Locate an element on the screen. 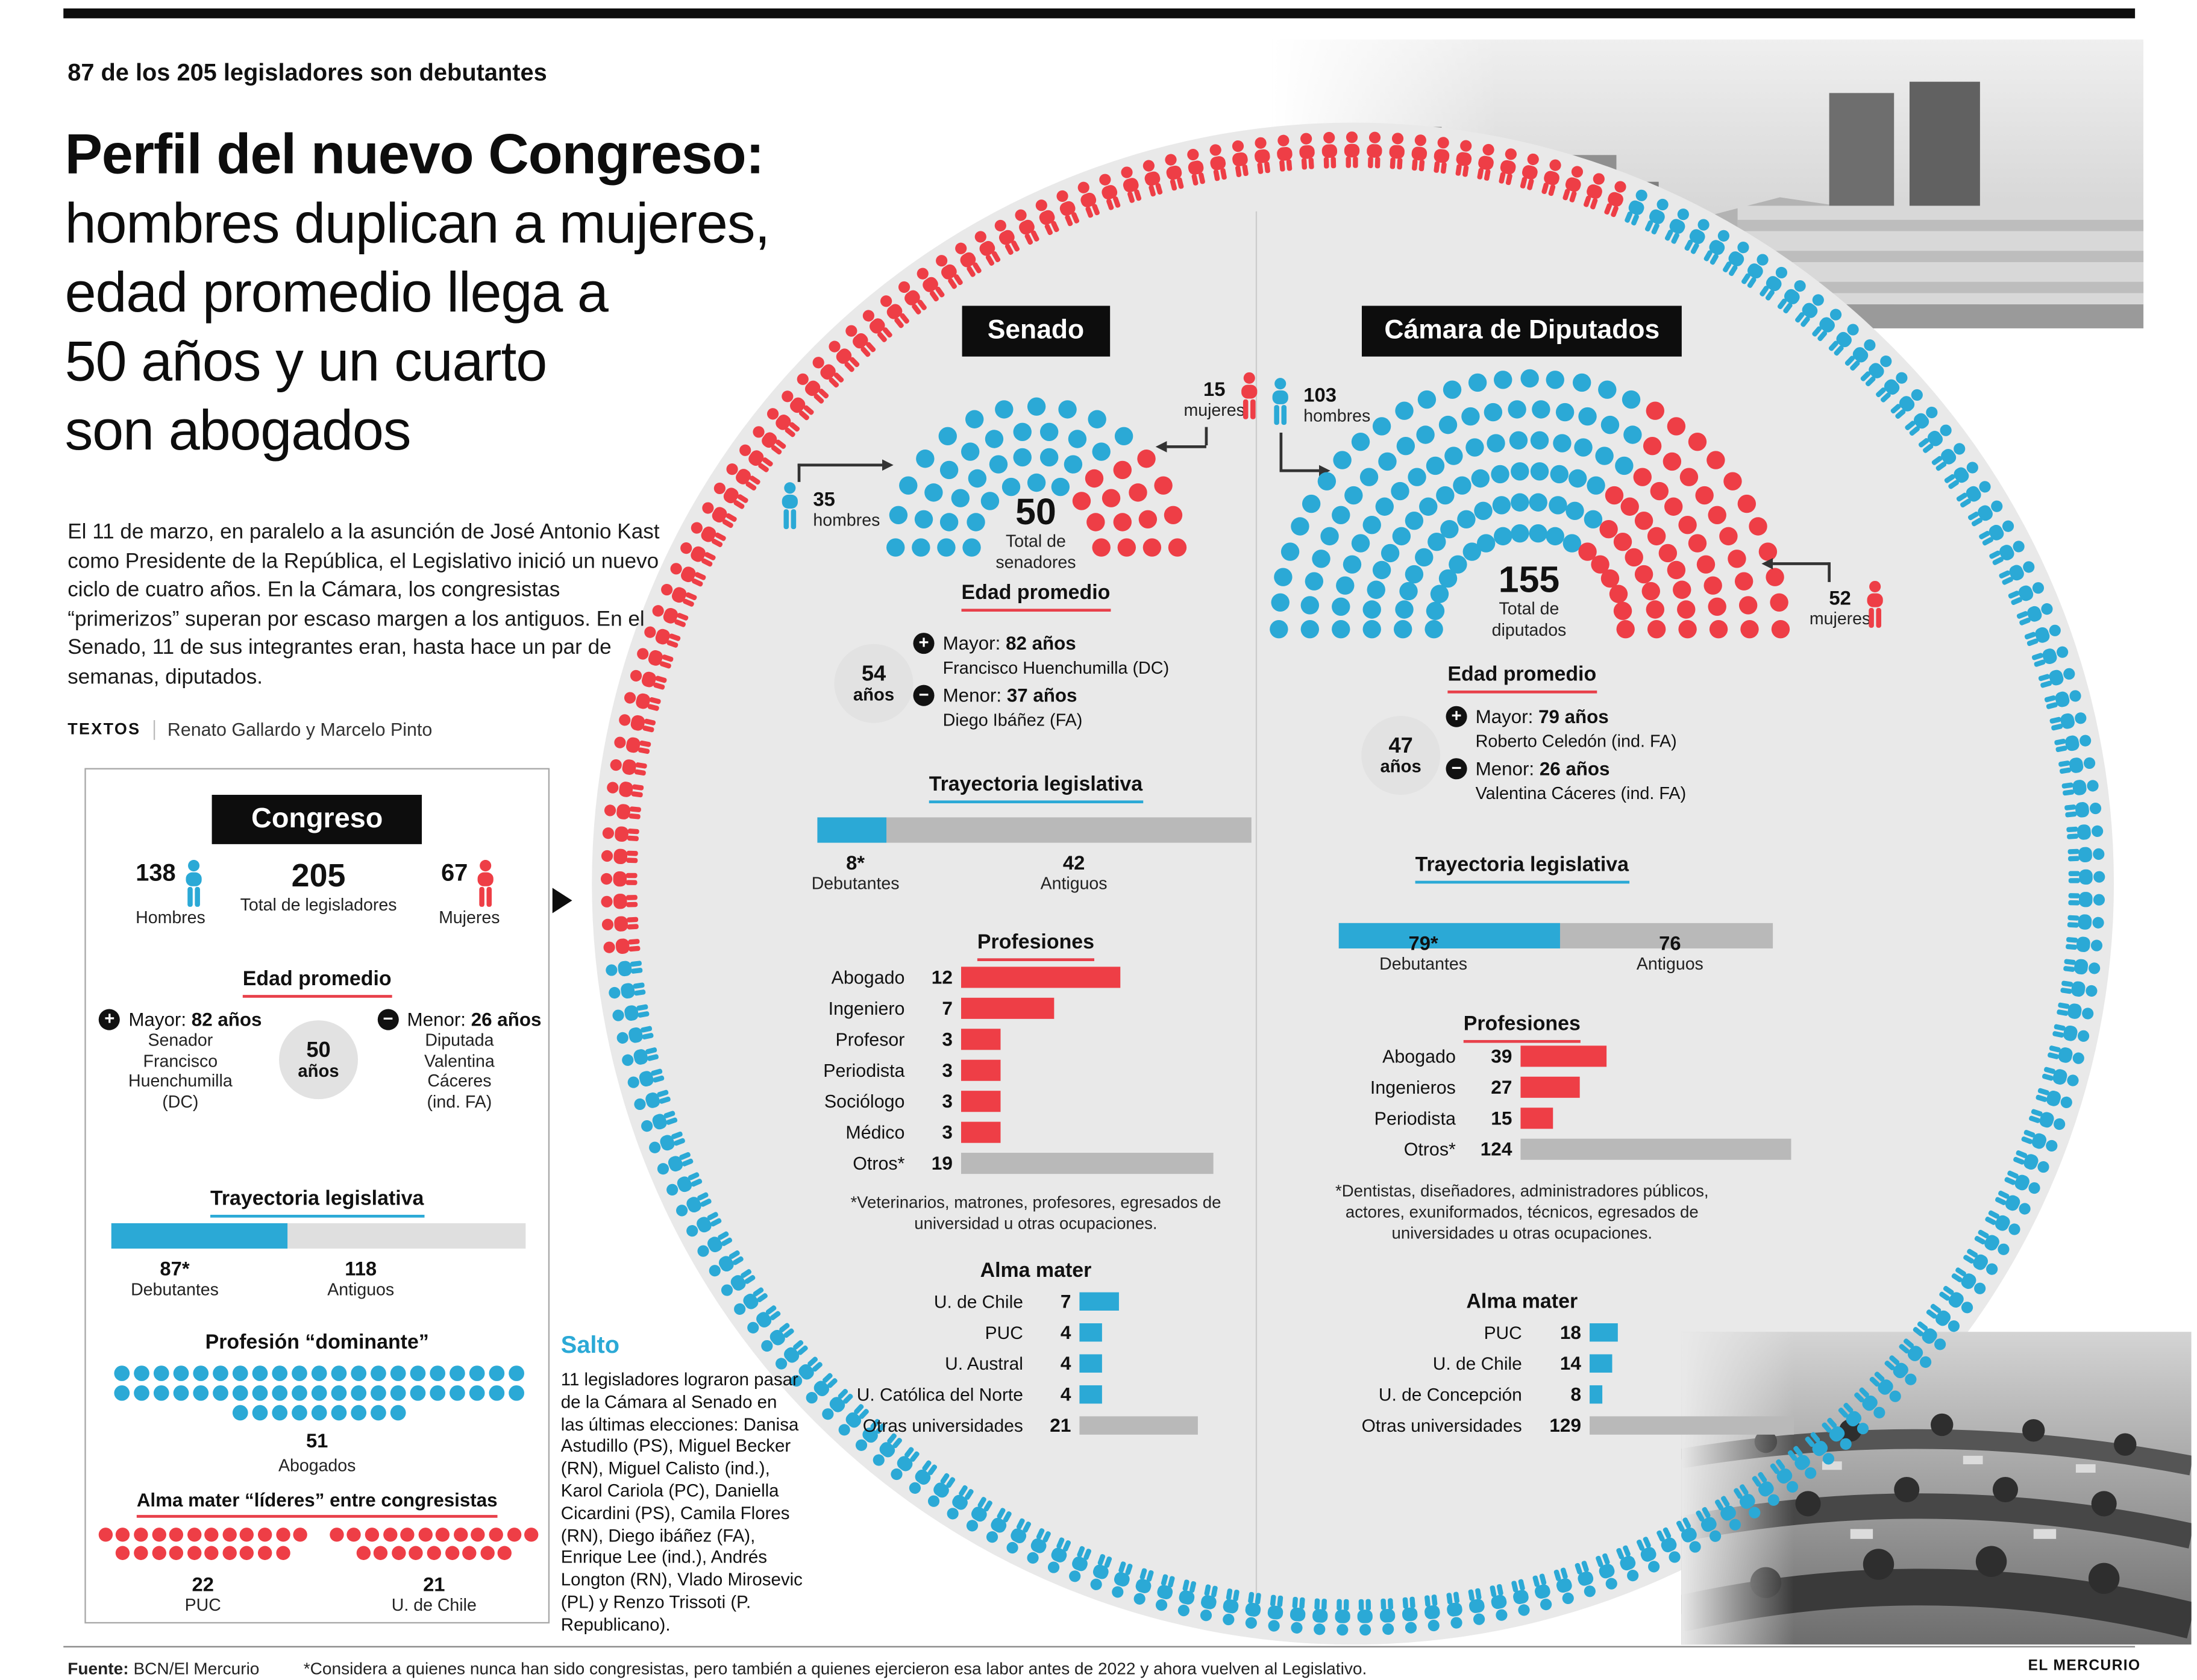  senado-hombres-stat: 35 hombres is located at coordinates (846, 509).